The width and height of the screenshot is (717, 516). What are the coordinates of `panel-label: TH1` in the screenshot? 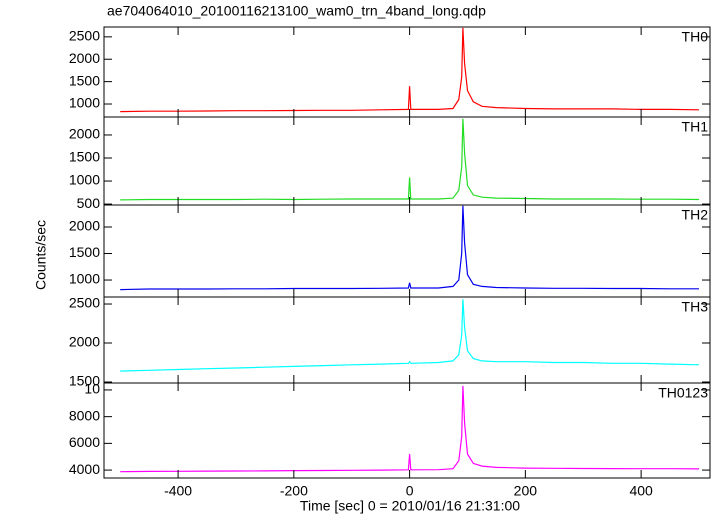 It's located at (695, 127).